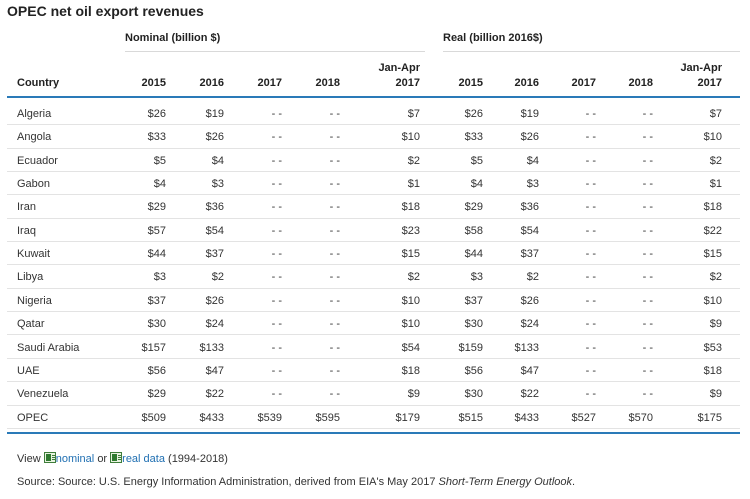 The image size is (750, 499). What do you see at coordinates (410, 347) in the screenshot?
I see `cell-nominal-janapr: $54` at bounding box center [410, 347].